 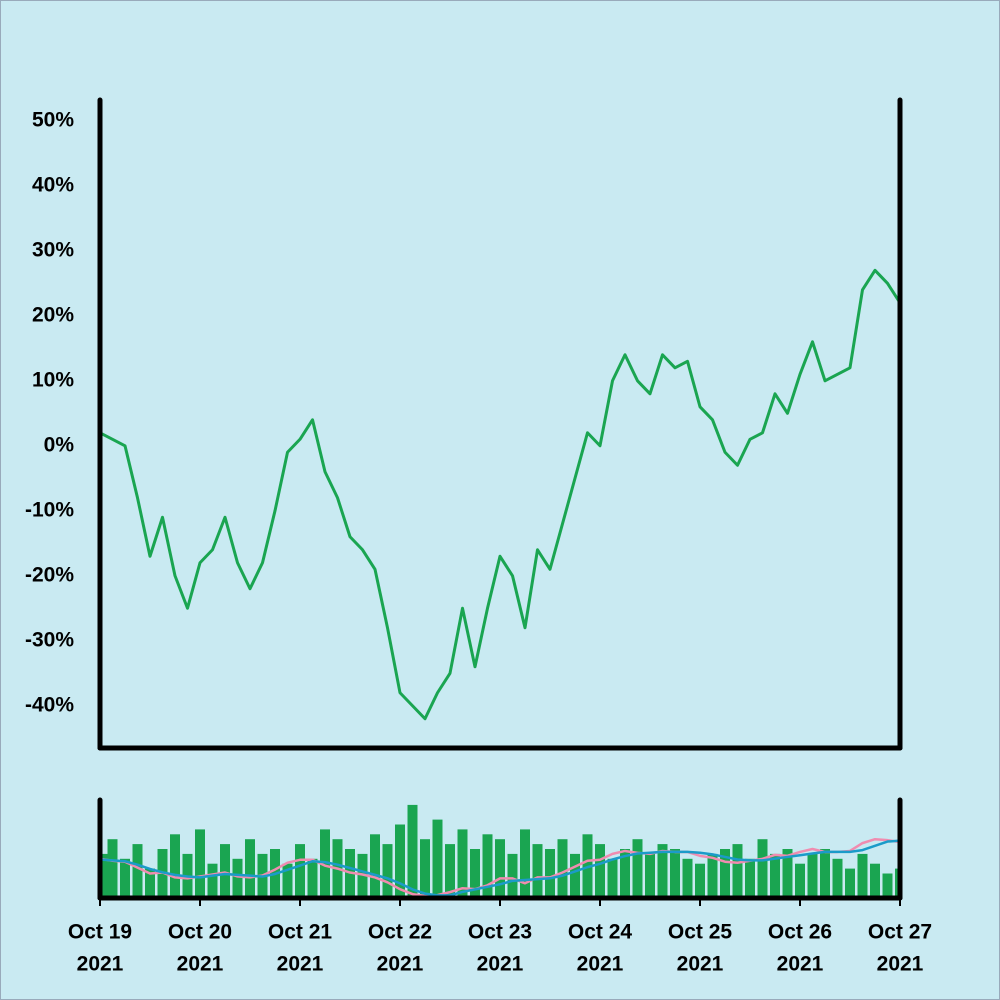 I want to click on y-tick-label: 30%, so click(x=53, y=249).